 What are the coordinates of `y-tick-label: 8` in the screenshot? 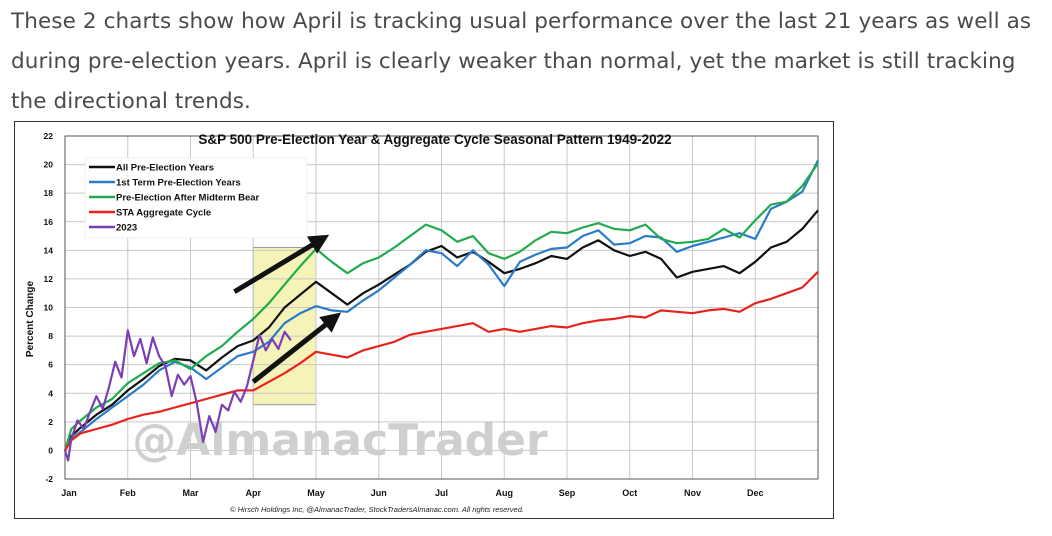 It's located at (50, 336).